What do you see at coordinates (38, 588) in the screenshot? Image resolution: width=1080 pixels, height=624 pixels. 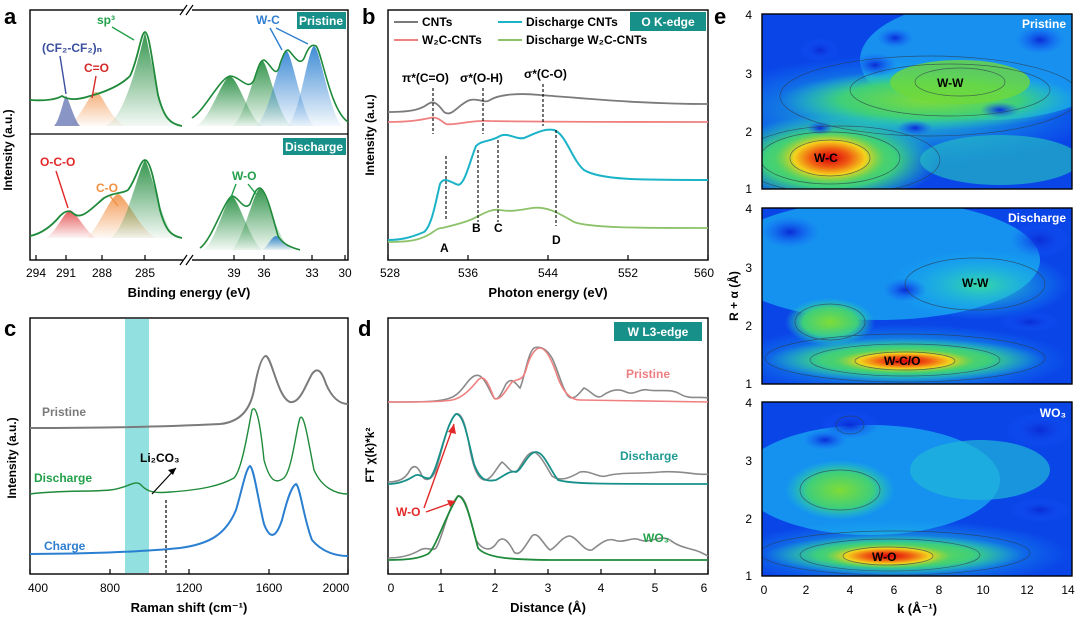 I see `c-xtick-400: 400` at bounding box center [38, 588].